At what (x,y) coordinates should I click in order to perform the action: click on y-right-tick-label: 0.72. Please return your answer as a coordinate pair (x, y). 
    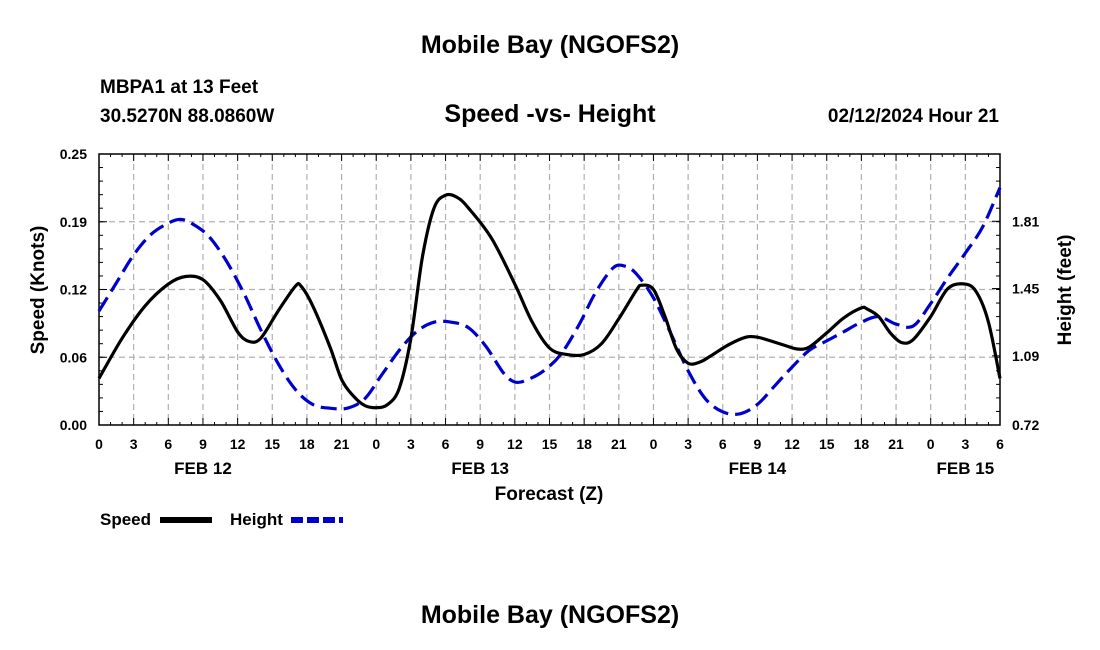
    Looking at the image, I should click on (1025, 425).